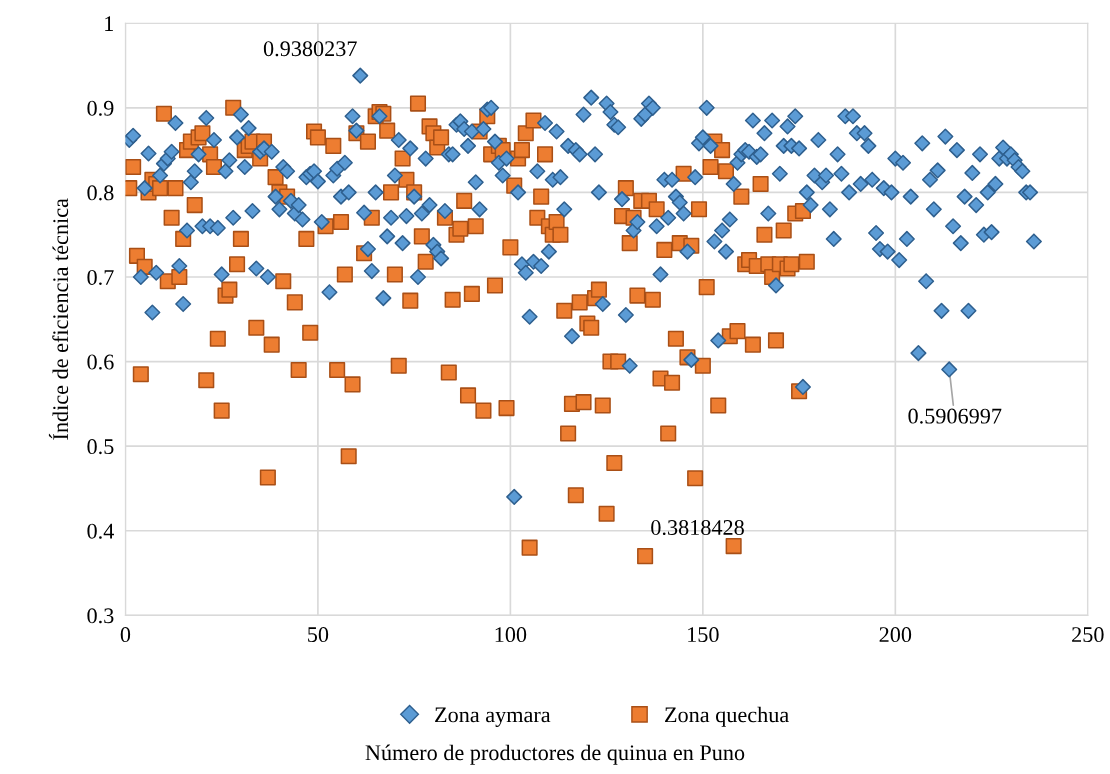 Image resolution: width=1110 pixels, height=774 pixels. Describe the element at coordinates (100, 362) in the screenshot. I see `y-tick-label: 0.6` at that location.